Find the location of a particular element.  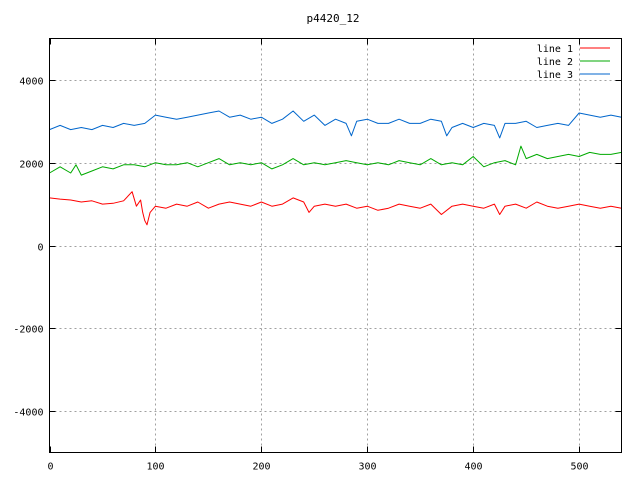

x-tick-label: 300 is located at coordinates (367, 467).